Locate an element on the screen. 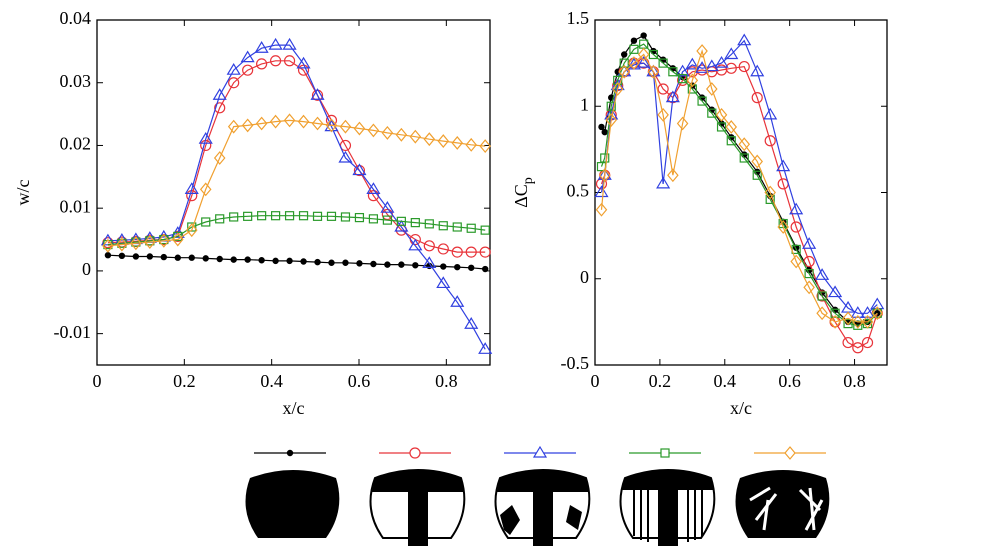  x-axis-label: x/c is located at coordinates (294, 408).